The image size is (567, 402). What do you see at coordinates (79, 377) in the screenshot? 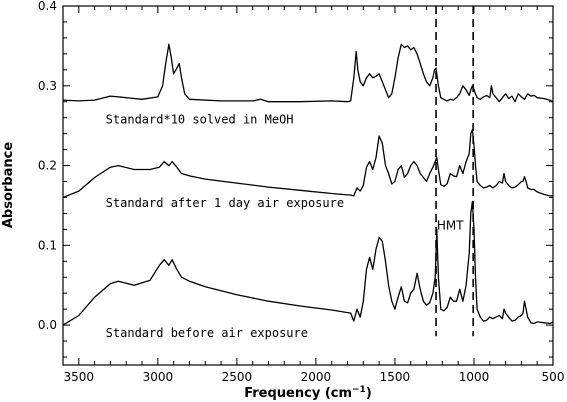
I see `x-tick-label: 3500` at bounding box center [79, 377].